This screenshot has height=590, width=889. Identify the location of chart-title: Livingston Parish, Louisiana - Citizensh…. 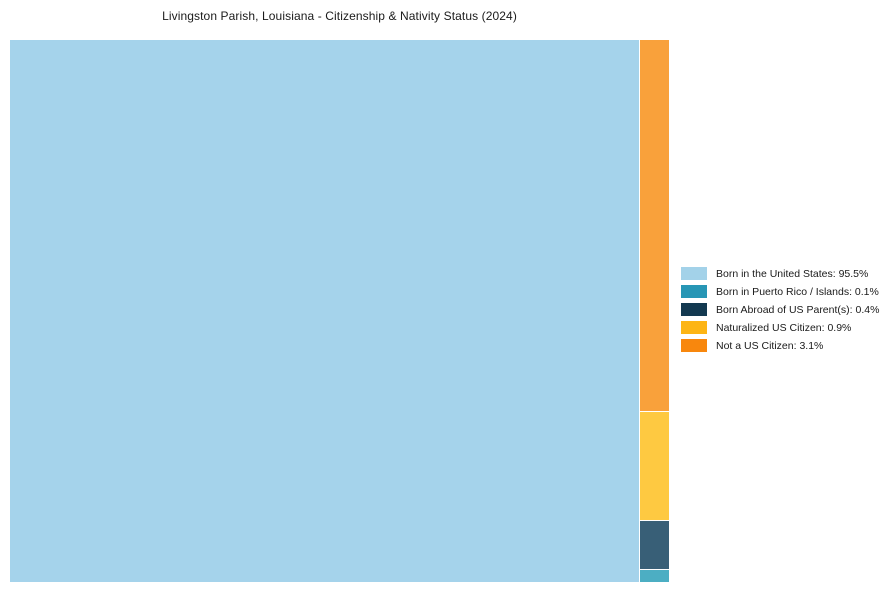
(339, 16).